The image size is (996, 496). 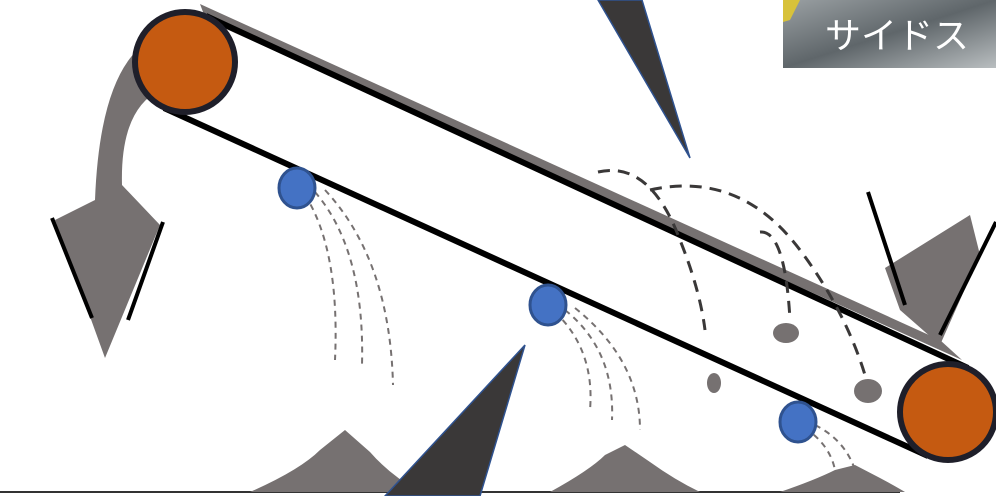 What do you see at coordinates (897, 36) in the screenshot?
I see `thumbnail-label: サイドス` at bounding box center [897, 36].